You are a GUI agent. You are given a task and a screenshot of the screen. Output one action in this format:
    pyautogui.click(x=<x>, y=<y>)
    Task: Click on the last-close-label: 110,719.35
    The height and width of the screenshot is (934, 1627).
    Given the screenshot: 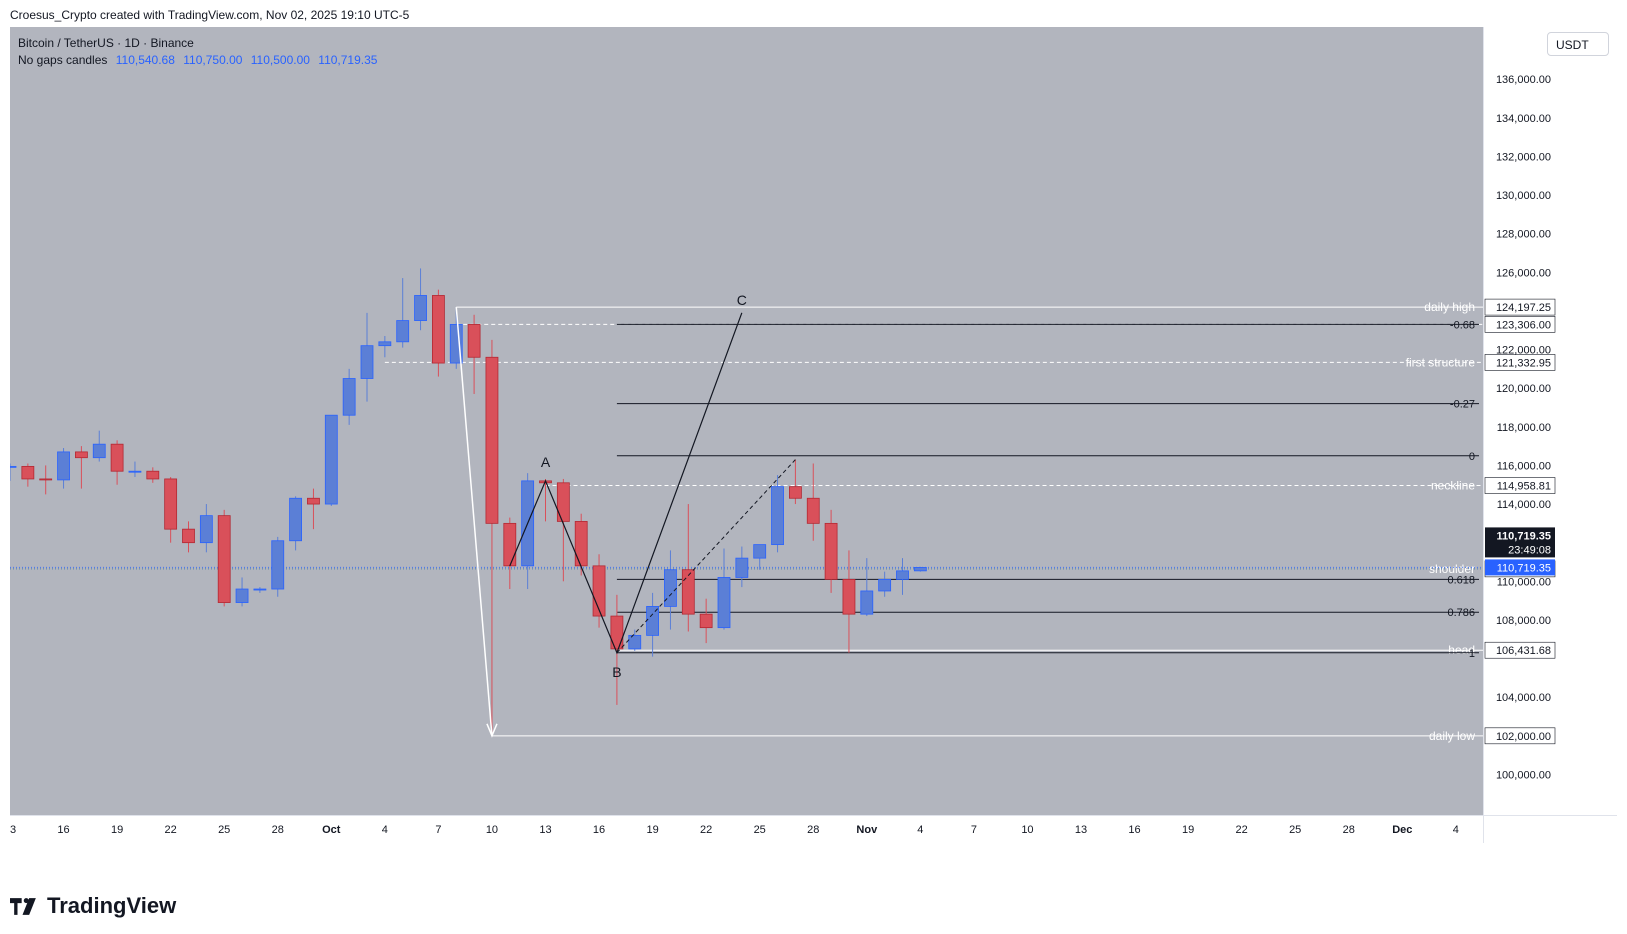 What is the action you would take?
    pyautogui.click(x=1524, y=536)
    